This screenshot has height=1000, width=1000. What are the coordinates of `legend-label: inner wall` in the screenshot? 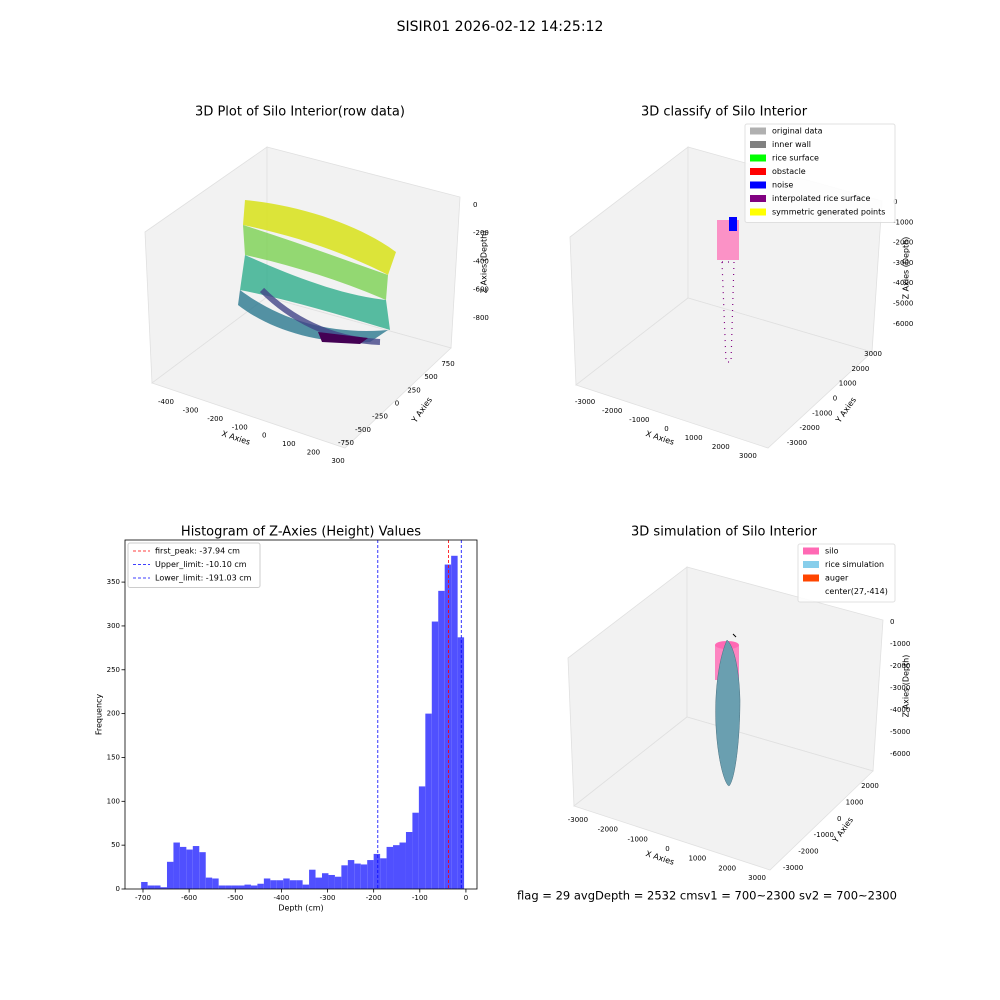 It's located at (791, 144).